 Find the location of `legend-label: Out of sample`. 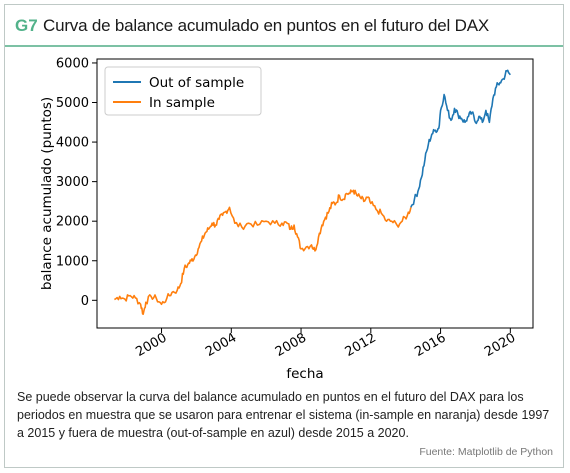

legend-label: Out of sample is located at coordinates (196, 83).